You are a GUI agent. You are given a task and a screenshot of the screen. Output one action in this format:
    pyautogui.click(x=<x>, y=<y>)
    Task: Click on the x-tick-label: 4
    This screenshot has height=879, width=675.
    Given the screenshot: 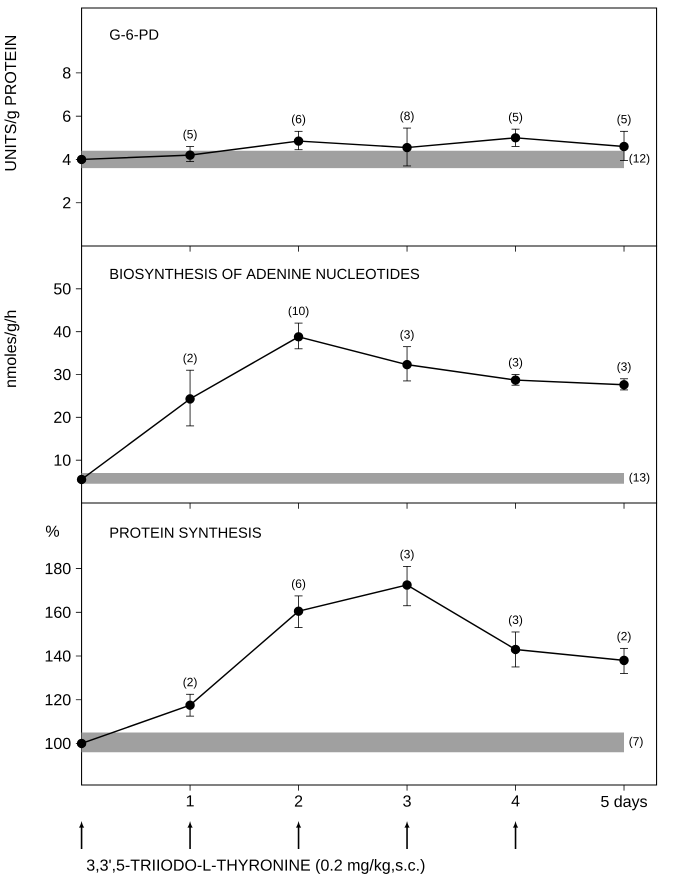 What is the action you would take?
    pyautogui.click(x=516, y=800)
    